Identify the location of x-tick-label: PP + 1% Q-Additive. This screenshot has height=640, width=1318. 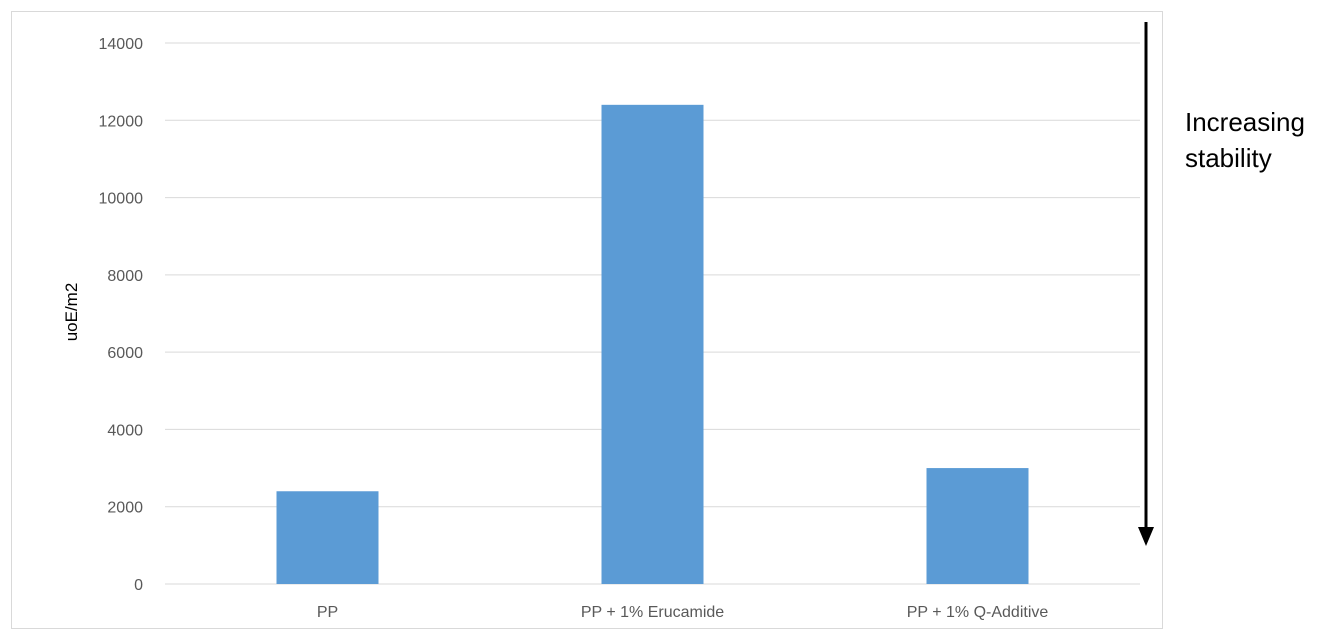
(978, 612).